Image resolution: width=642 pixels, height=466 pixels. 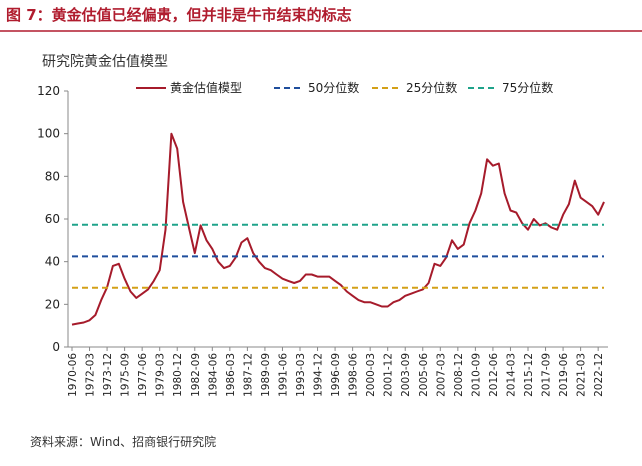 I want to click on x-tick-label: 2012-06, so click(x=494, y=375).